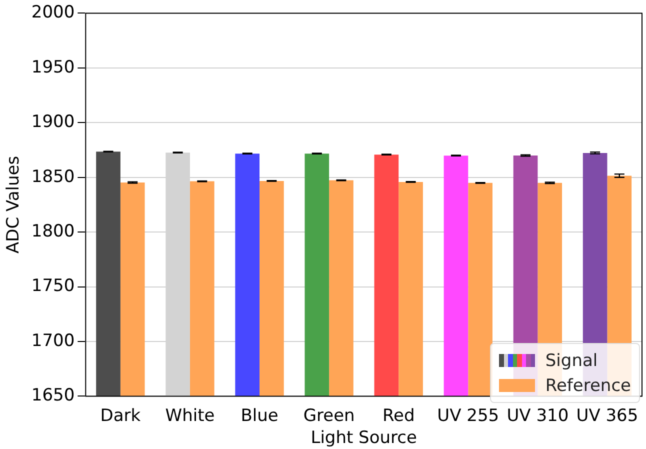 The width and height of the screenshot is (646, 449). What do you see at coordinates (329, 416) in the screenshot?
I see `x-tick-label: Green` at bounding box center [329, 416].